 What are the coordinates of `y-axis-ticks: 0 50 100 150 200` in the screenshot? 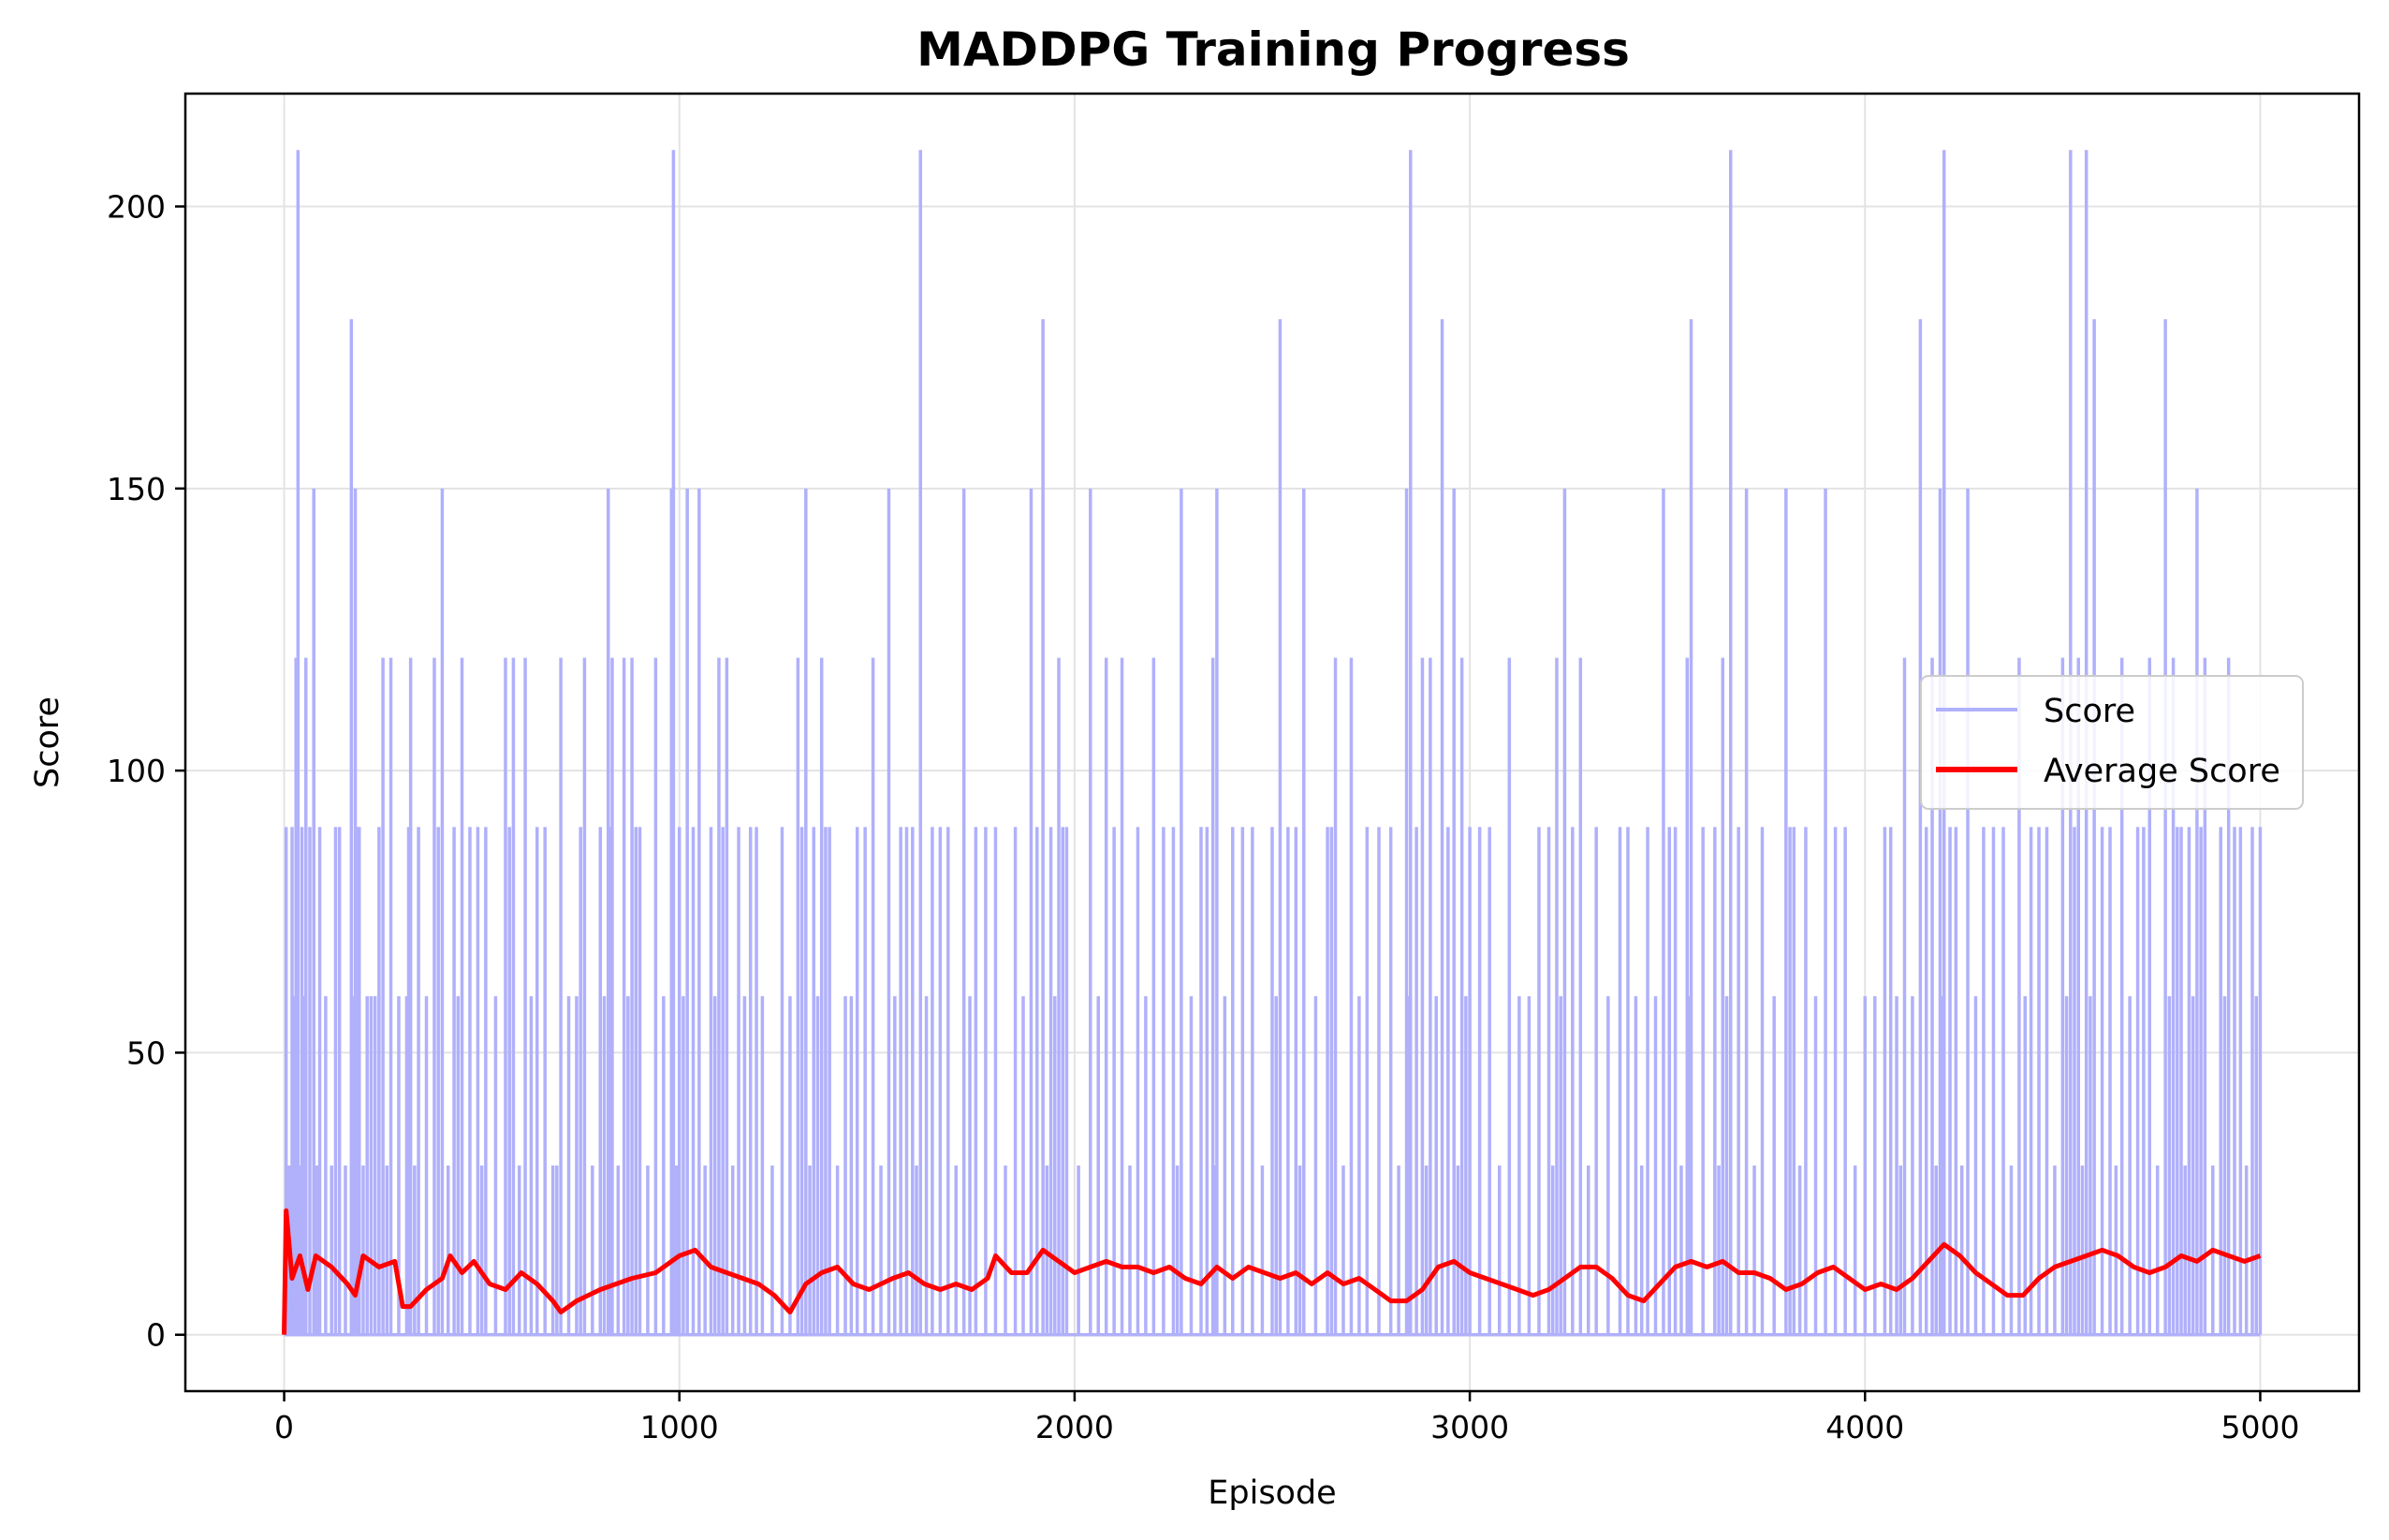 It's located at (146, 771).